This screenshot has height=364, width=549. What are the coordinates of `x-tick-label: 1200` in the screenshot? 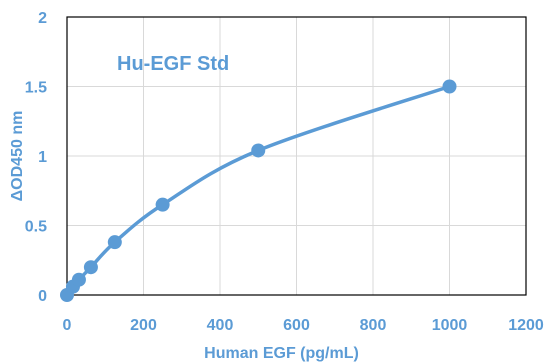 It's located at (526, 325).